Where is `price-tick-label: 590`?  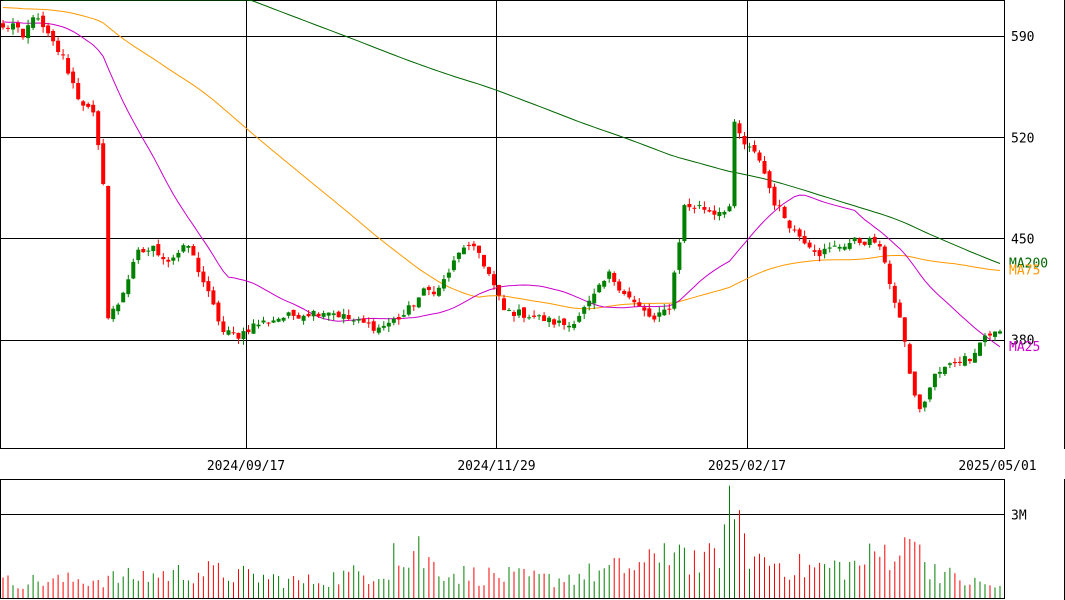 price-tick-label: 590 is located at coordinates (1022, 37).